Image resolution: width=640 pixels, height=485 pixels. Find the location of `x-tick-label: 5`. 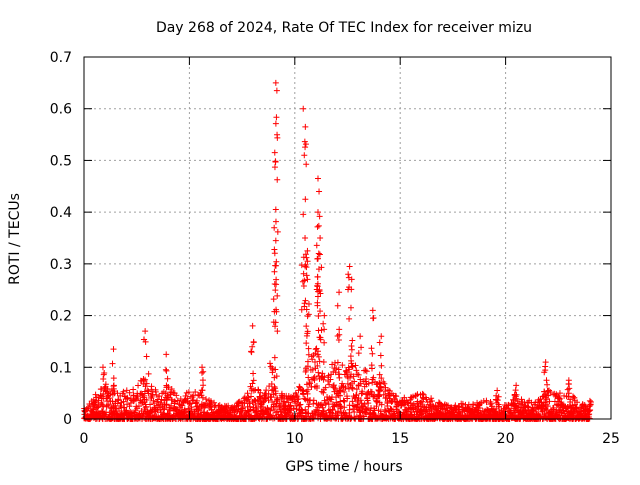

x-tick-label: 5 is located at coordinates (189, 439).